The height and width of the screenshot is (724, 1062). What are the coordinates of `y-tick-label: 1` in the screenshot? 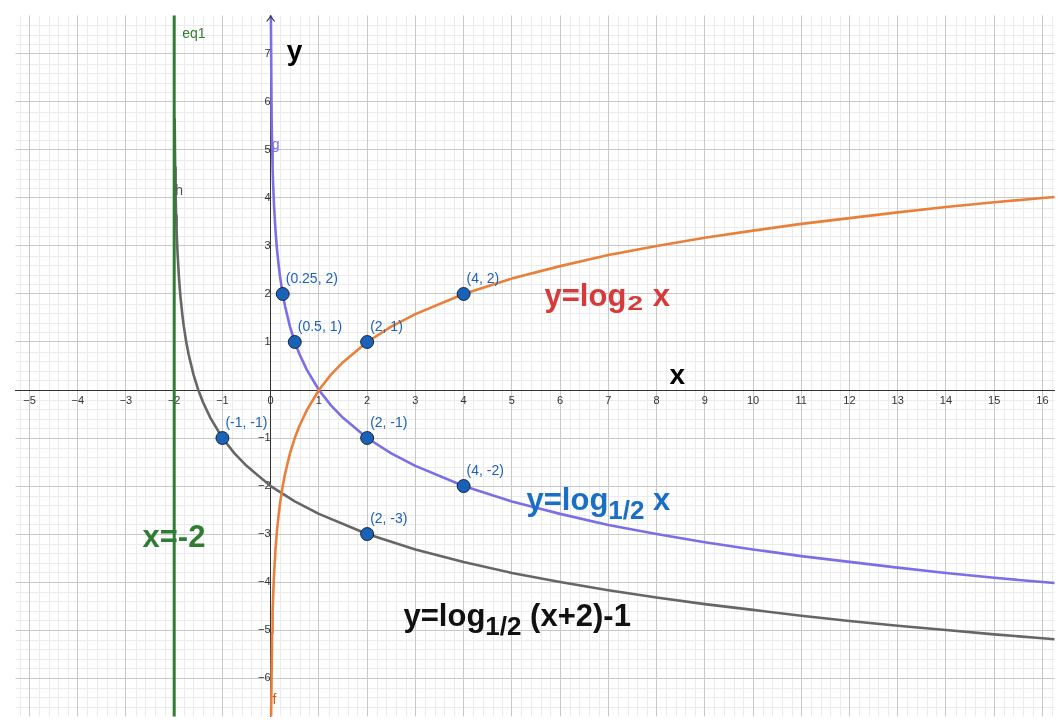 It's located at (267, 341).